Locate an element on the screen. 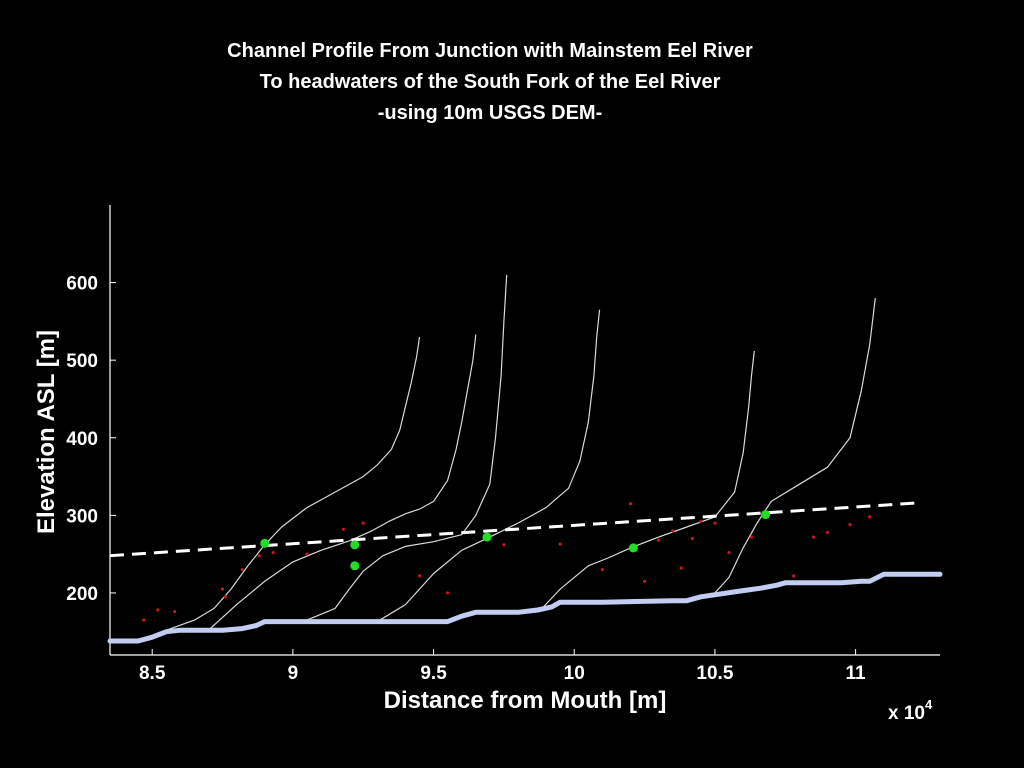 This screenshot has height=768, width=1024. y-tick-label: 200 is located at coordinates (82, 594).